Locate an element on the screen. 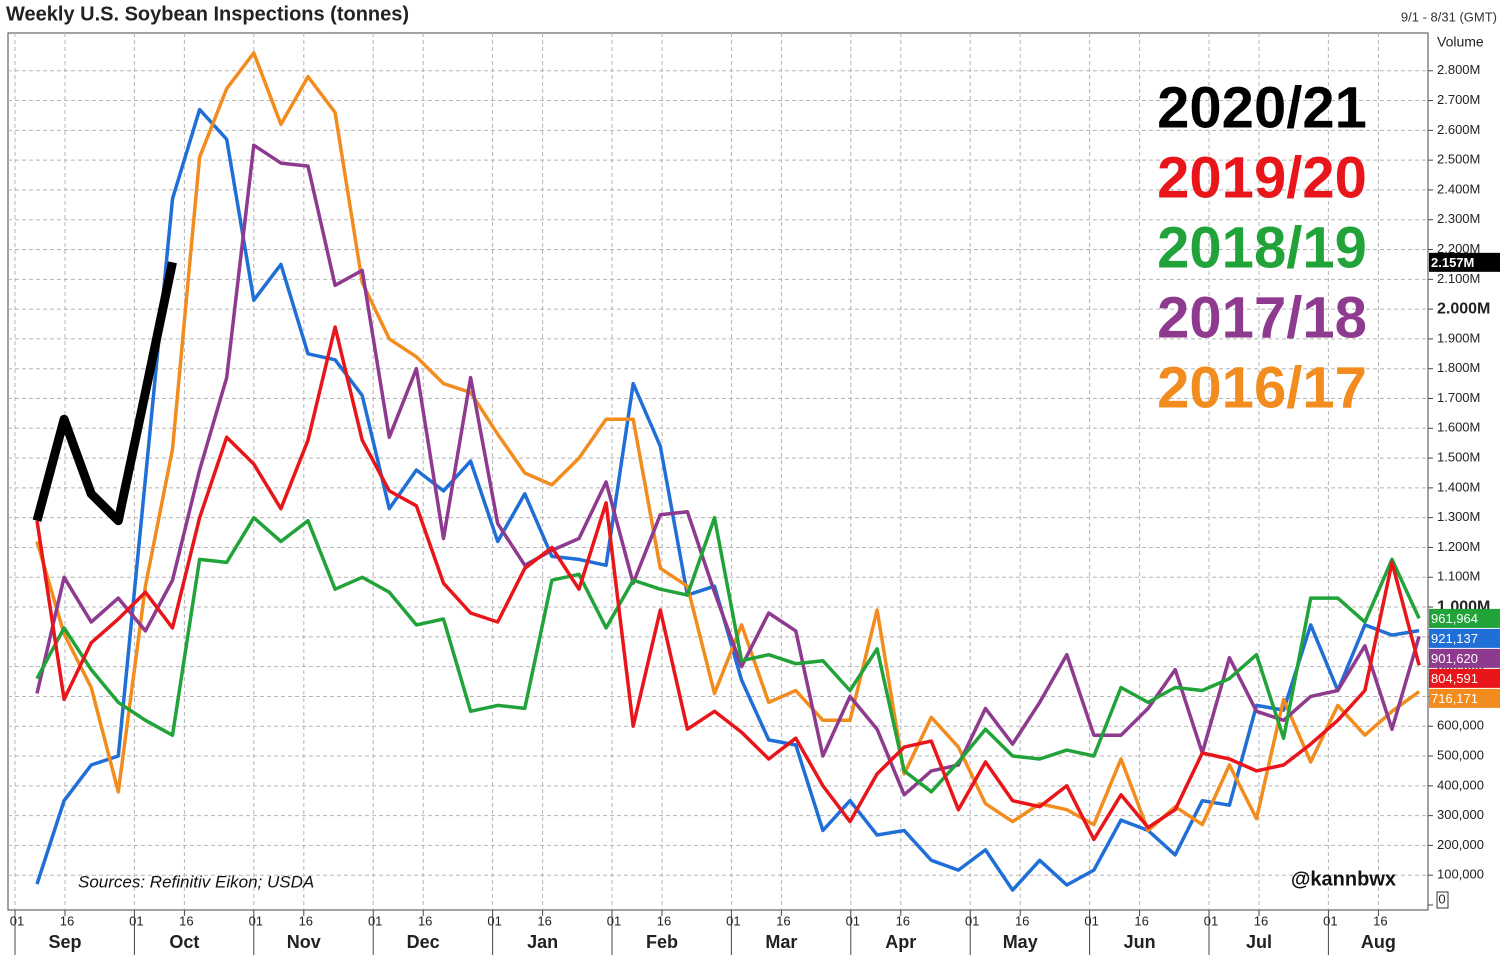 The height and width of the screenshot is (955, 1500). legend-entry: 2019/20 is located at coordinates (1262, 177).